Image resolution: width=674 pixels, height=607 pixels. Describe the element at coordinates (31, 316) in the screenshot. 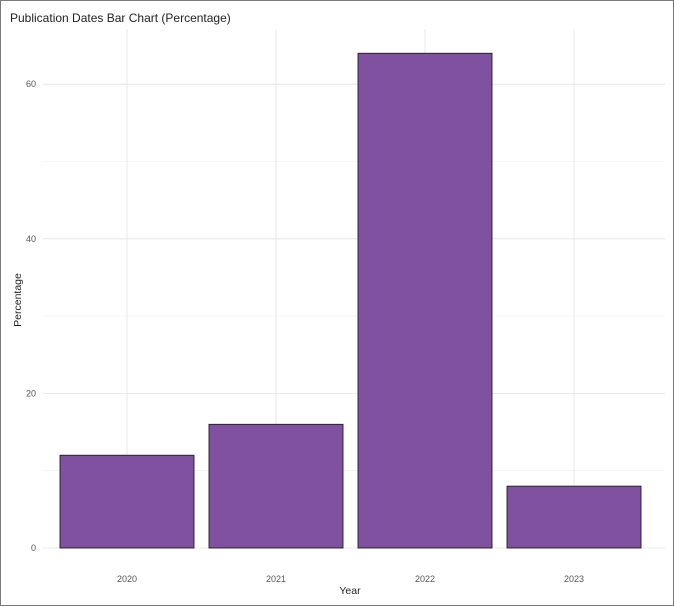

I see `y-tick-labels: 0 20 40 60` at that location.